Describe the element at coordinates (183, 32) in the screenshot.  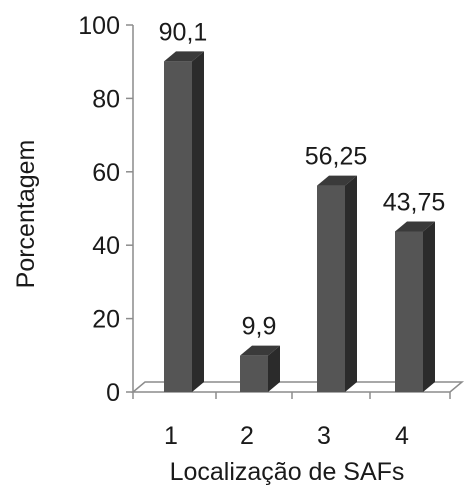
I see `data-label-1: 90,1` at that location.